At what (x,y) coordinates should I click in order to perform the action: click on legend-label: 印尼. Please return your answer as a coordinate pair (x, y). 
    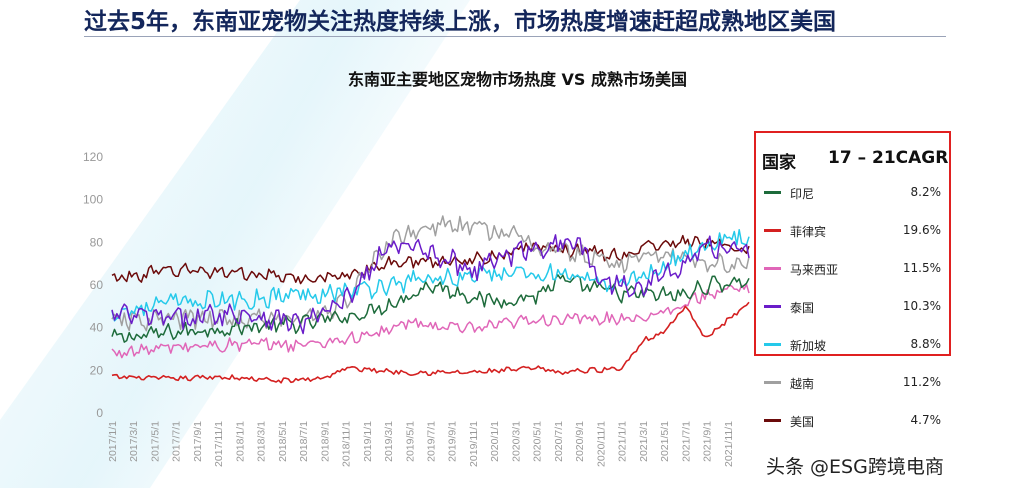
    Looking at the image, I should click on (802, 194).